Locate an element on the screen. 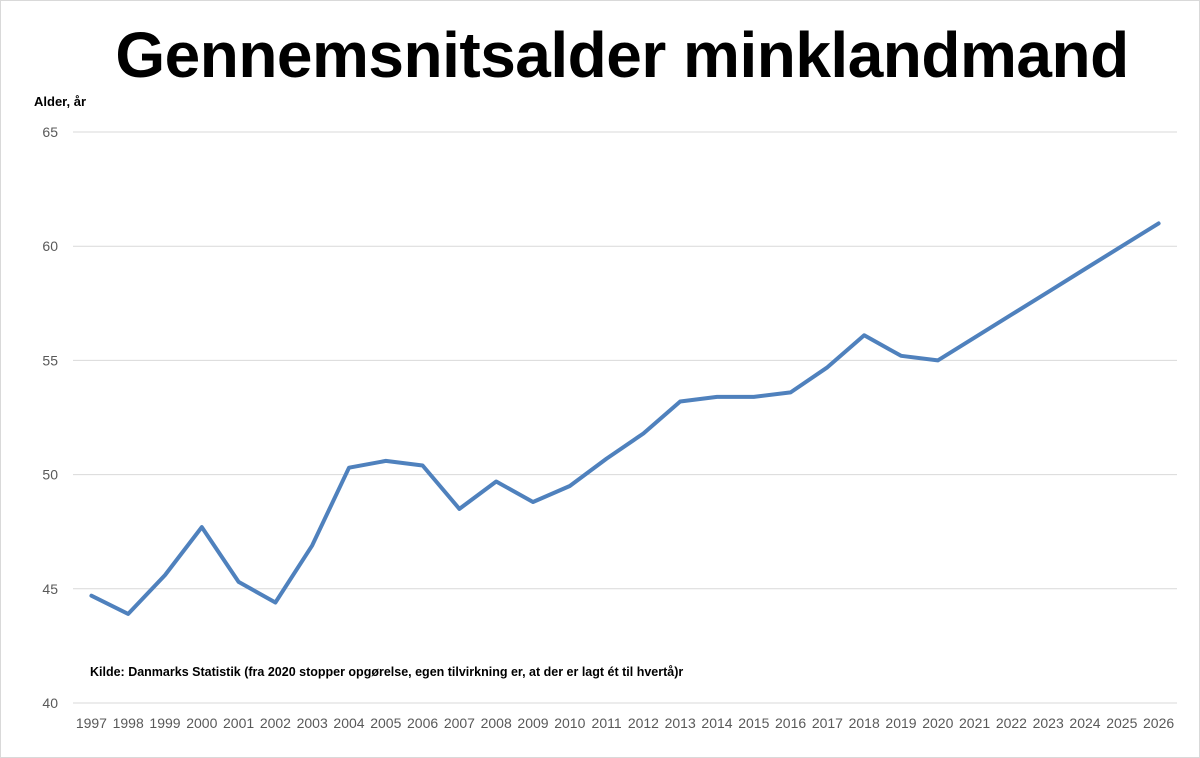 The height and width of the screenshot is (758, 1200). x-tick-label: 2026 is located at coordinates (1158, 723).